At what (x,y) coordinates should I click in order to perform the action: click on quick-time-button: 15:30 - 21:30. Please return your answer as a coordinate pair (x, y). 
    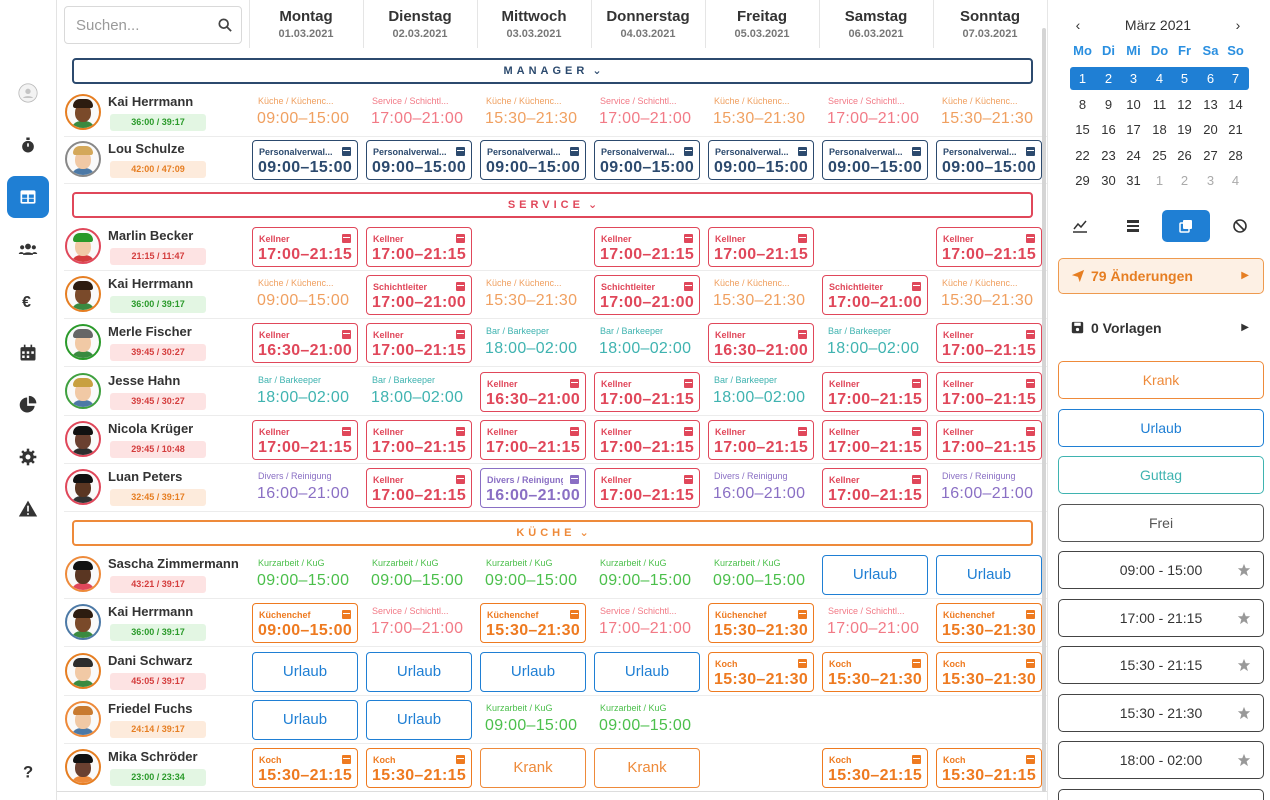
    Looking at the image, I should click on (1161, 712).